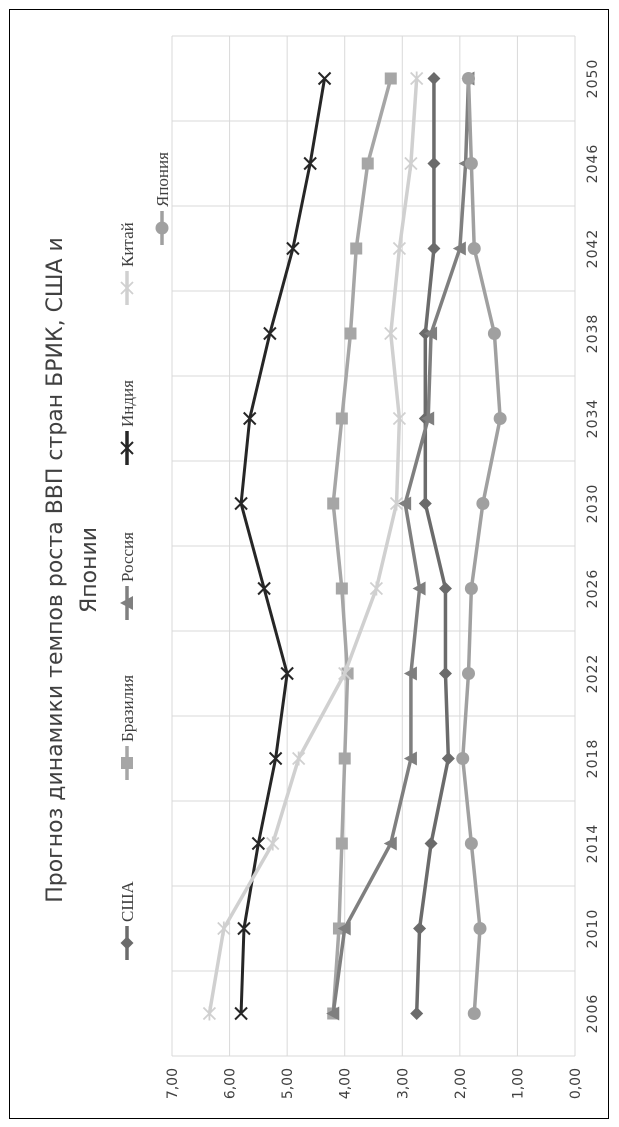  Describe the element at coordinates (461, 1083) in the screenshot. I see `y-tick-label: 2,00` at that location.